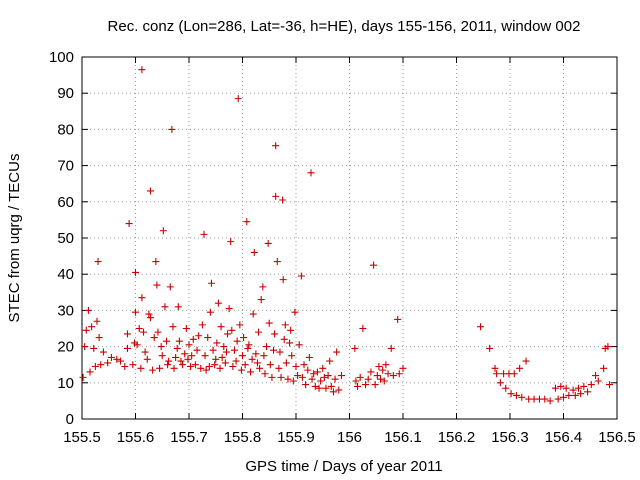 This screenshot has width=640, height=480. I want to click on x-axis-title: GPS time / Days of year 2011, so click(343, 466).